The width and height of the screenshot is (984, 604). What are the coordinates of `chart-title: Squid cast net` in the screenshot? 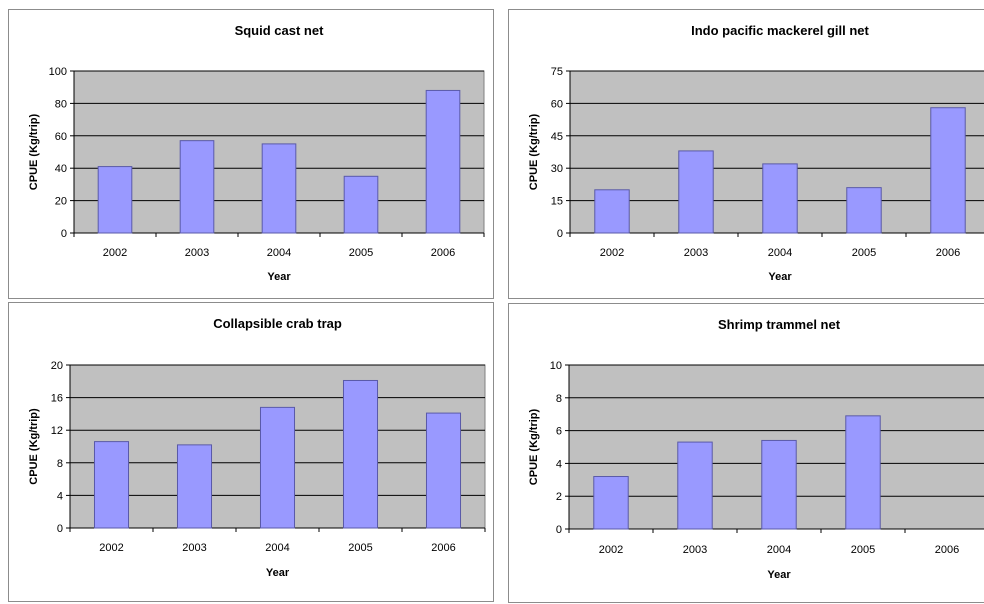 It's located at (280, 30).